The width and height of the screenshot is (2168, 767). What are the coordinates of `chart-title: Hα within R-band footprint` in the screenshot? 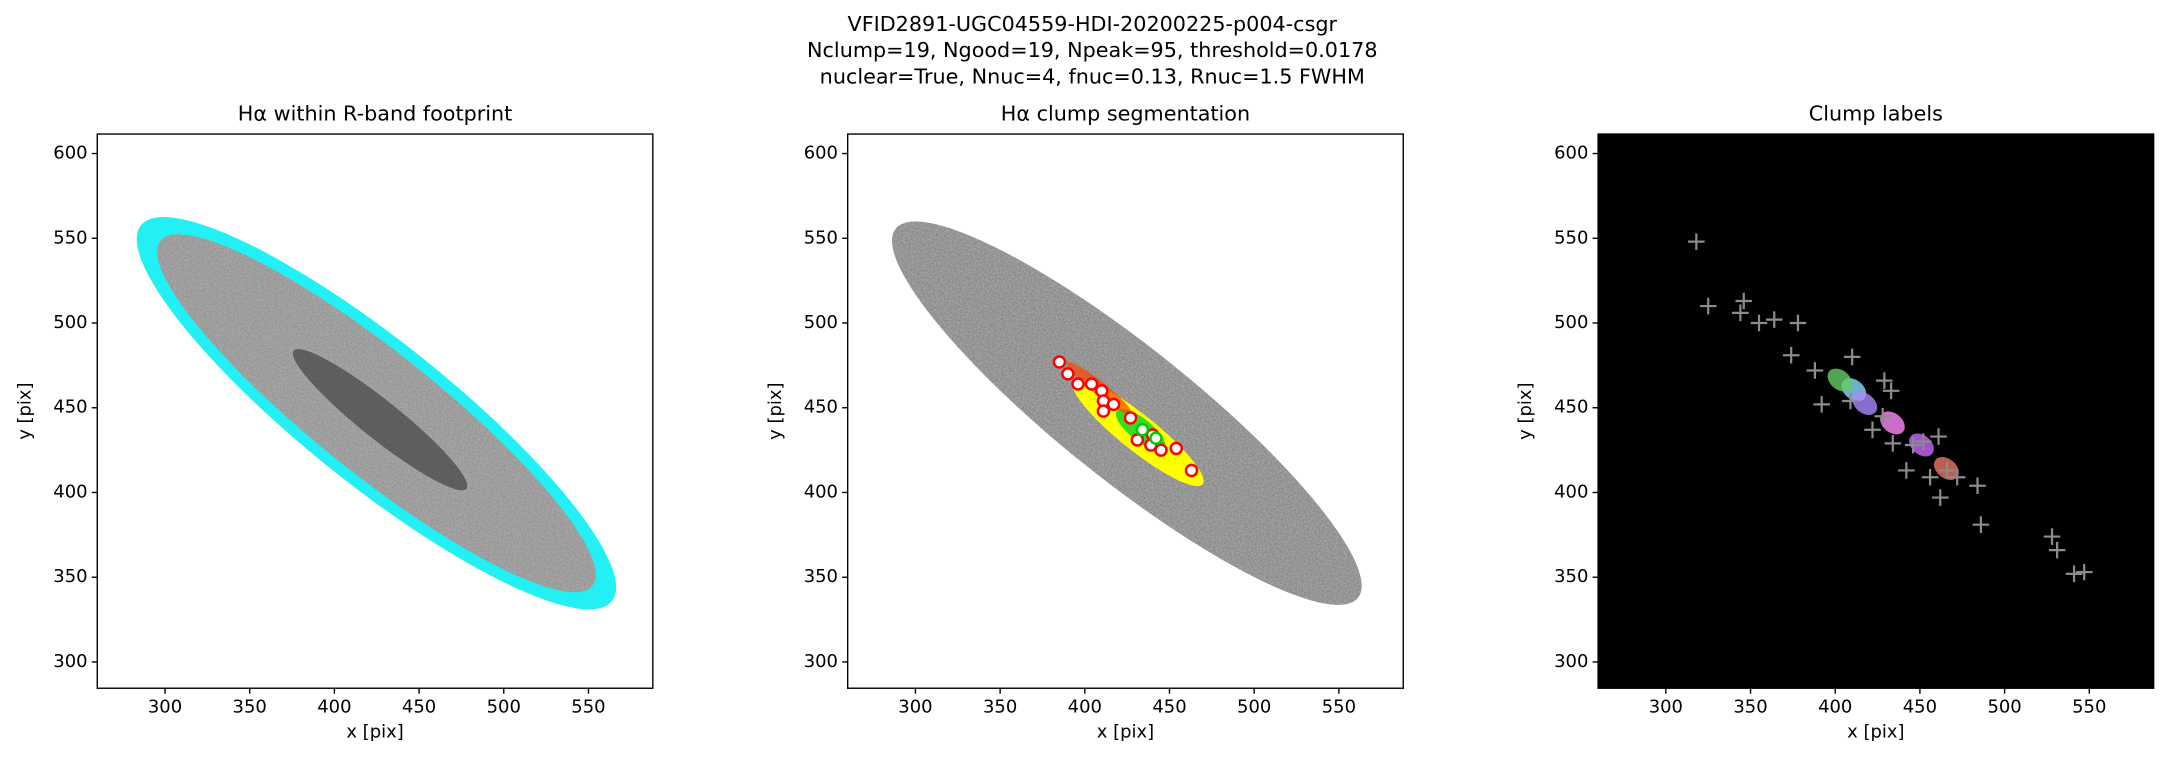 It's located at (375, 114).